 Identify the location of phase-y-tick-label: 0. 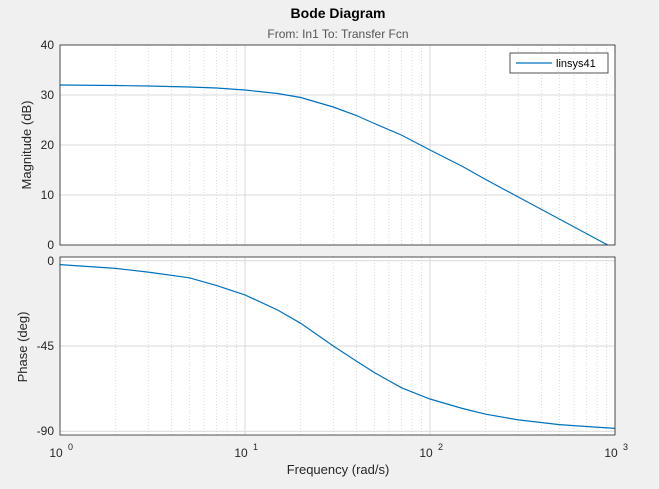
(50, 261).